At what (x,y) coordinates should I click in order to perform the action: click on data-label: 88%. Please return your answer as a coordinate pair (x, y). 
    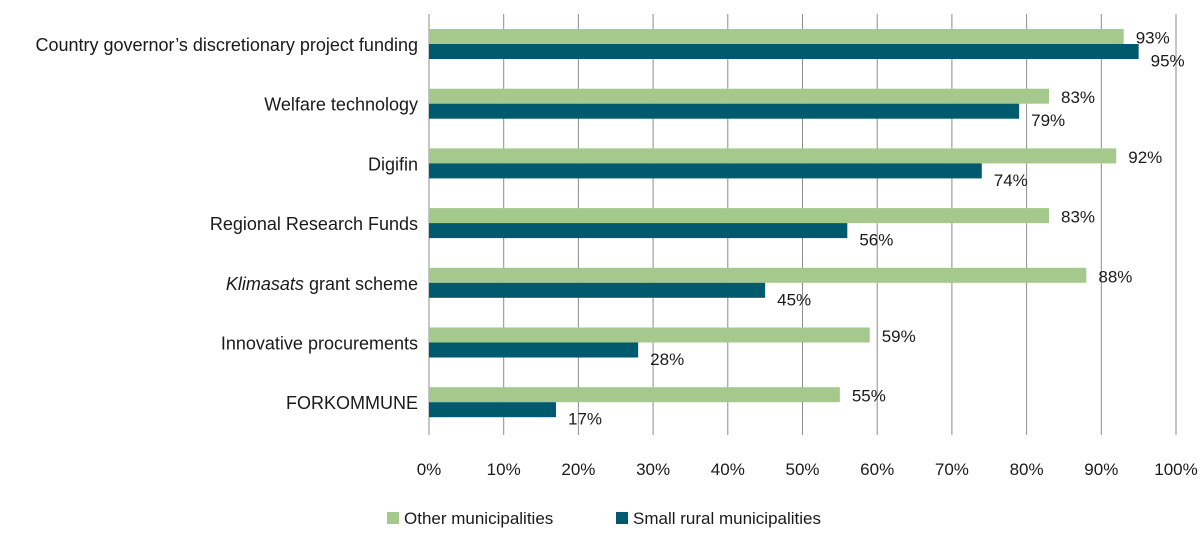
    Looking at the image, I should click on (1115, 276).